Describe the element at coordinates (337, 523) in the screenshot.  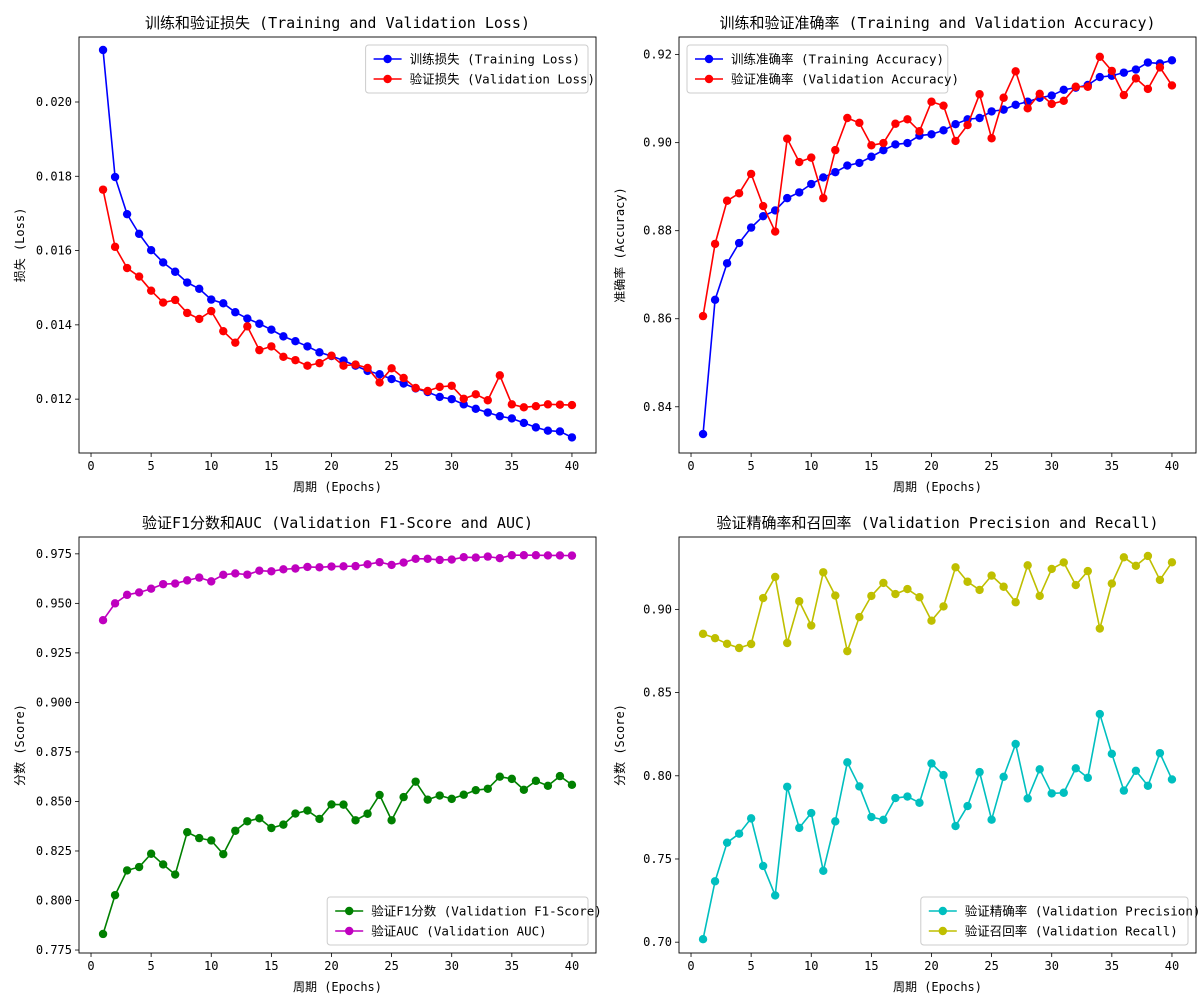
I see `chart-title: 验证F1分数和AUC (Validation F1-Score and AUC)` at that location.